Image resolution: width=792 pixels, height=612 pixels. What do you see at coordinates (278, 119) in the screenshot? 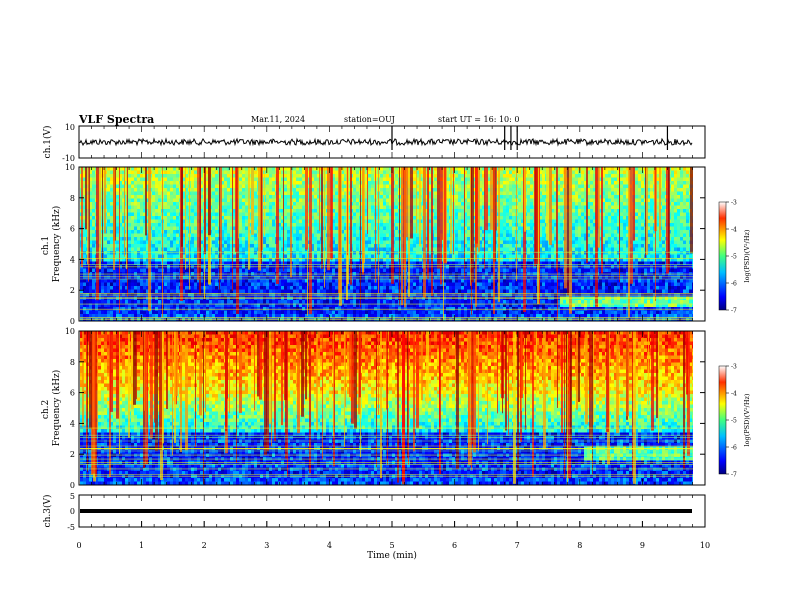
I see `date-label: Mar.11, 2024` at bounding box center [278, 119].